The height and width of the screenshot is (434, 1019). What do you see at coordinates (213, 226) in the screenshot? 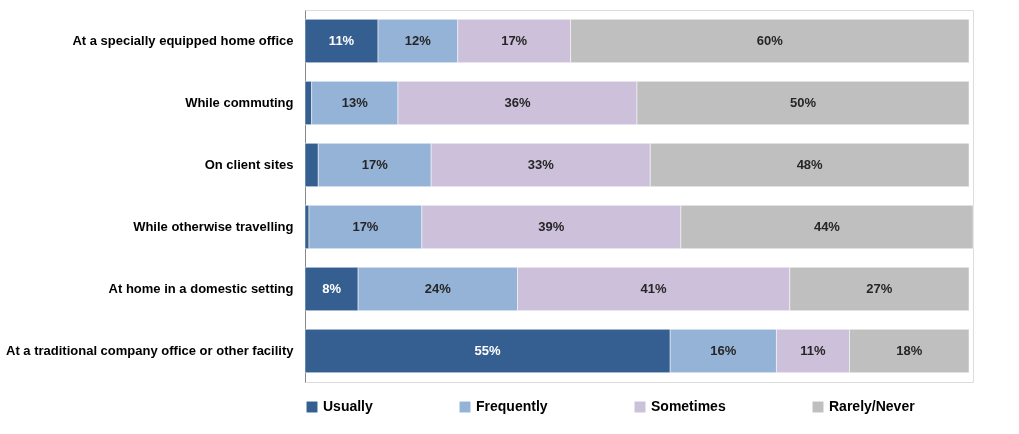
I see `y-tick-label: While otherwise travelling` at bounding box center [213, 226].